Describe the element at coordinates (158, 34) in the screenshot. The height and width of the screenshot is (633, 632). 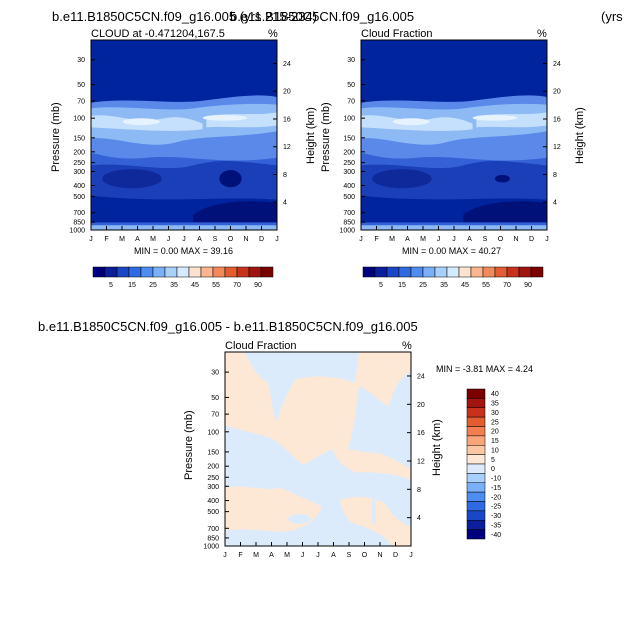
I see `panel1-title: CLOUD at -0.471204,167.5` at that location.